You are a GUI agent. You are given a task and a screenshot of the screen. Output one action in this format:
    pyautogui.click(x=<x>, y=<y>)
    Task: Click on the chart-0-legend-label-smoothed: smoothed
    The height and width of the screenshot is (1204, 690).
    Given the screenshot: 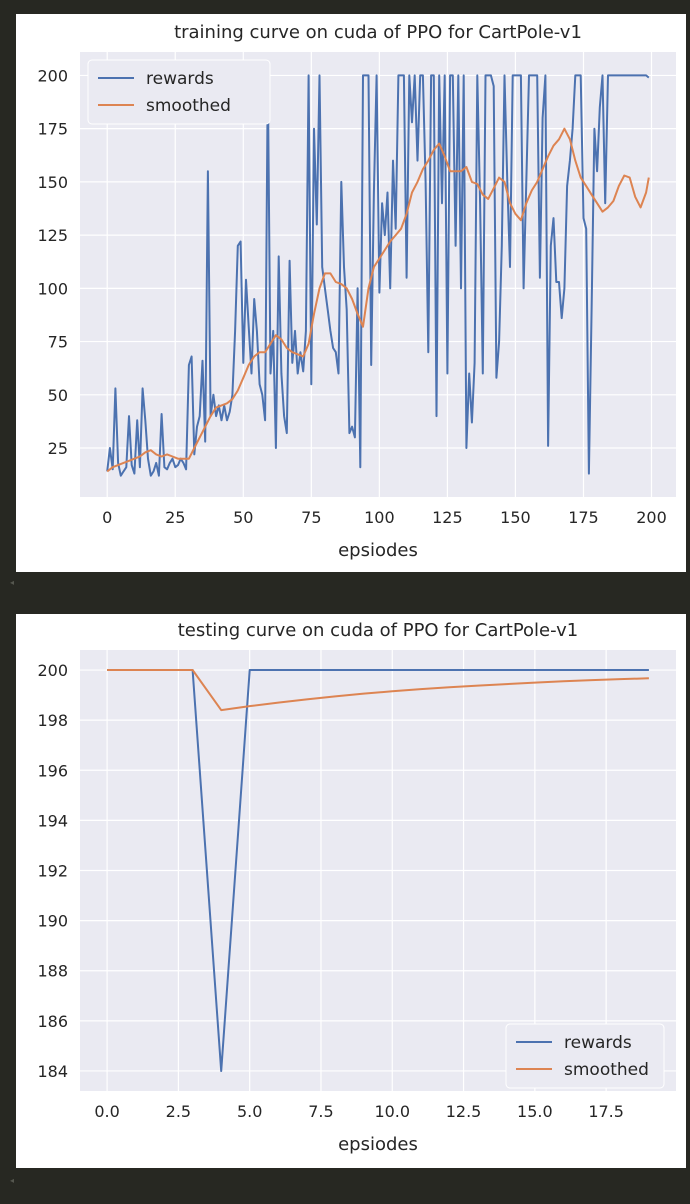 What is the action you would take?
    pyautogui.click(x=188, y=106)
    